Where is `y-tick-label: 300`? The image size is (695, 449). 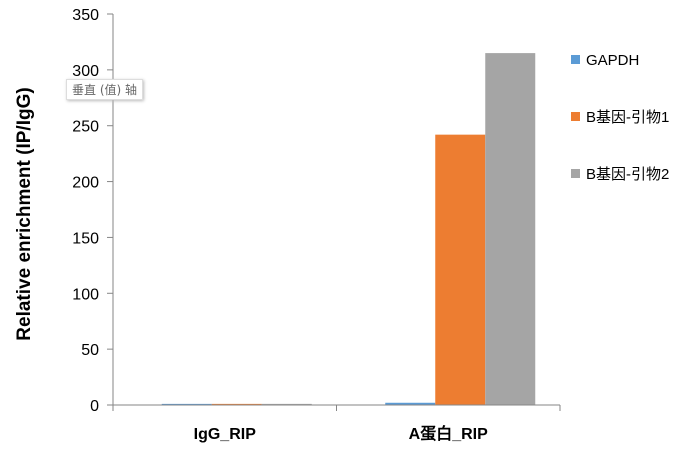
y-tick-label: 300 is located at coordinates (85, 71).